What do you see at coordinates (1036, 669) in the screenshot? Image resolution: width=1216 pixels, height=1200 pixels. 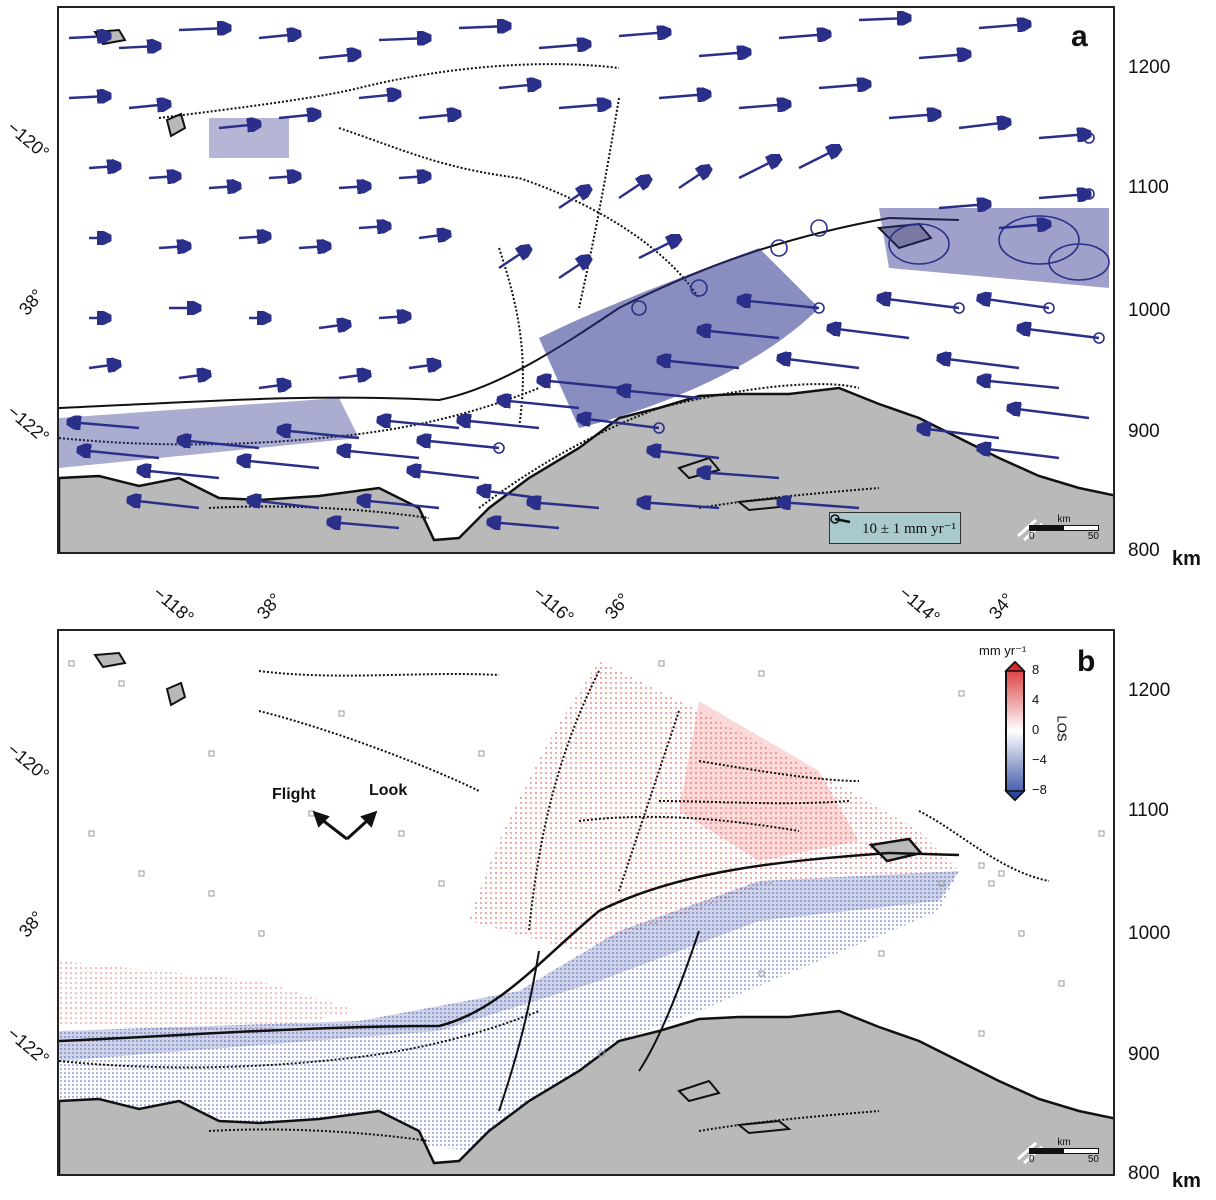 I see `cb-tick-8: 8` at bounding box center [1036, 669].